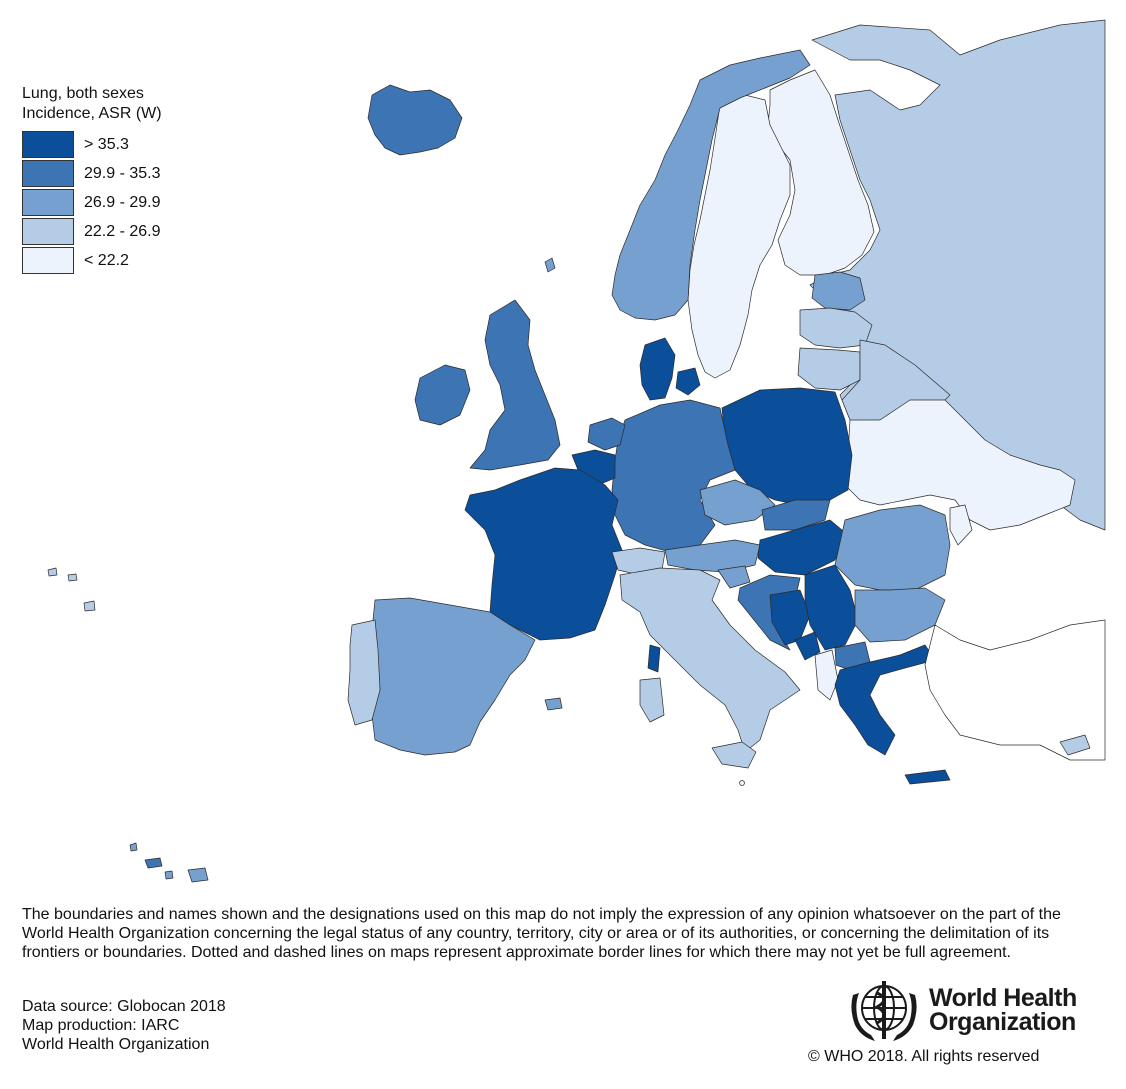 This screenshot has height=1089, width=1126. Describe the element at coordinates (654, 658) in the screenshot. I see `region-corsica` at that location.